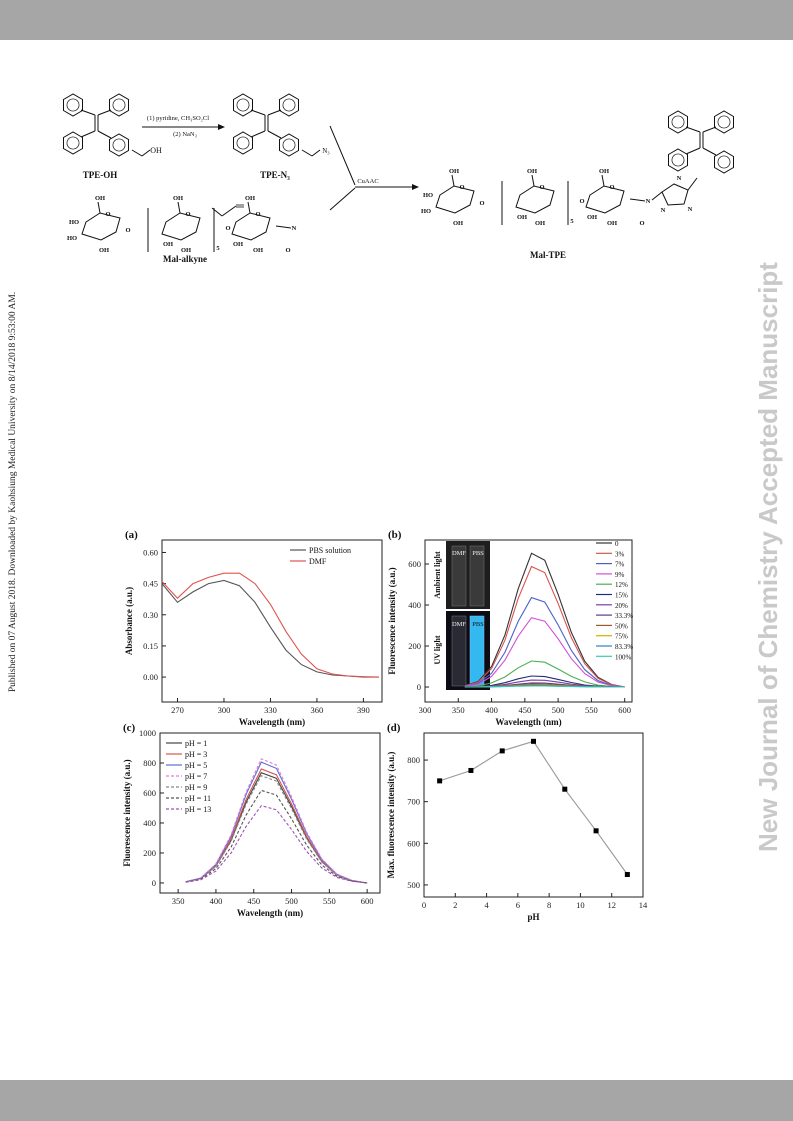  Describe the element at coordinates (363, 710) in the screenshot. I see `x-tick-label: 390` at that location.